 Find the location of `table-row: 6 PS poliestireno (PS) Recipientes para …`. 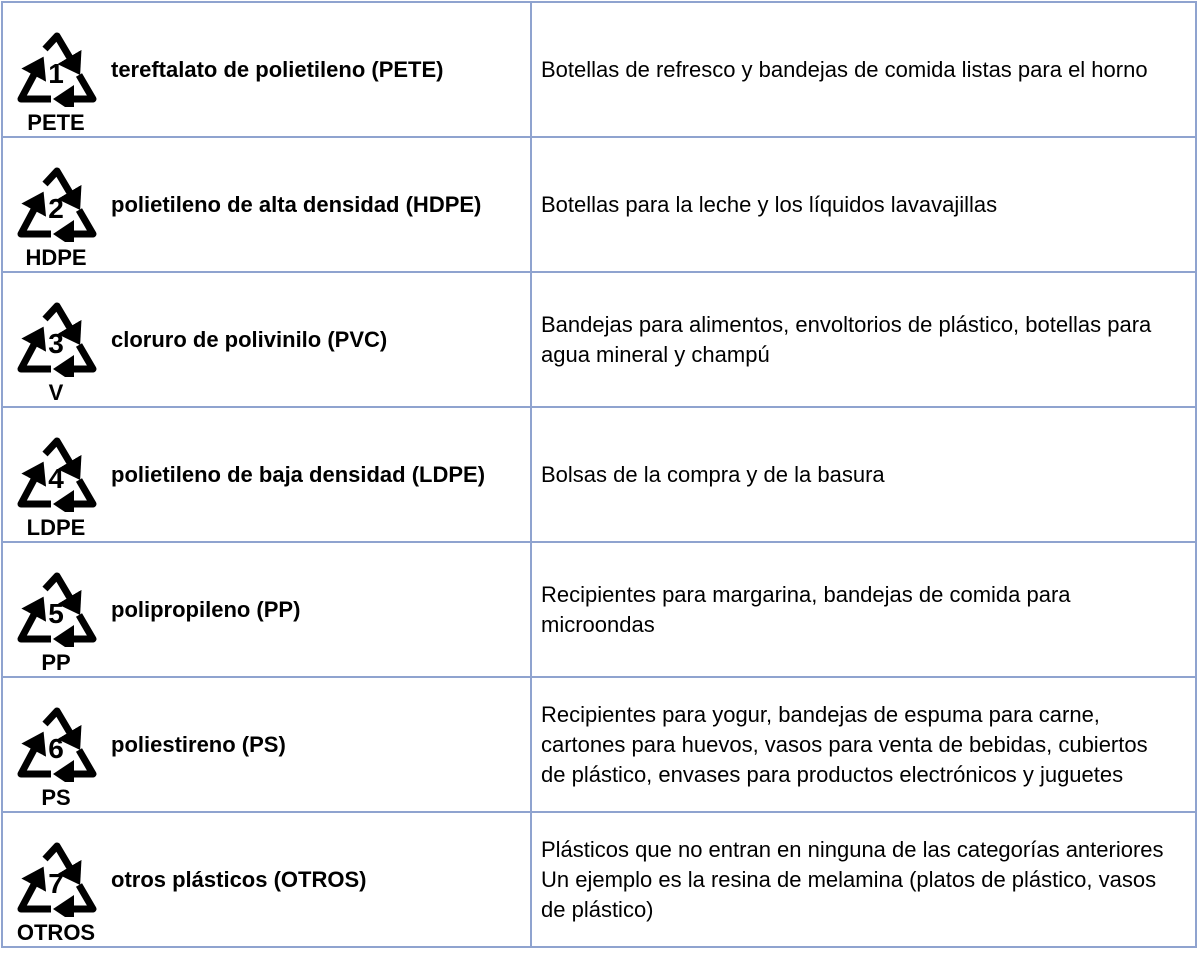

table-row: 6 PS poliestireno (PS) Recipientes para … is located at coordinates (599, 744).